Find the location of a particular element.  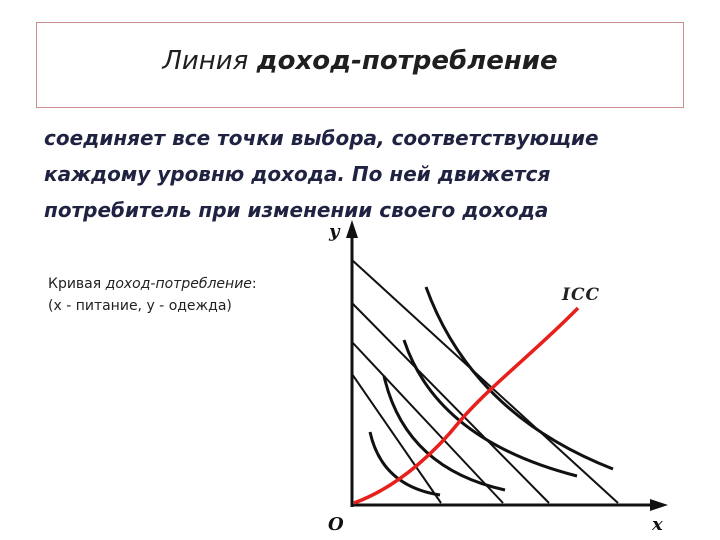

caption-line-2: (x - питание, y - одежда) is located at coordinates (140, 306).